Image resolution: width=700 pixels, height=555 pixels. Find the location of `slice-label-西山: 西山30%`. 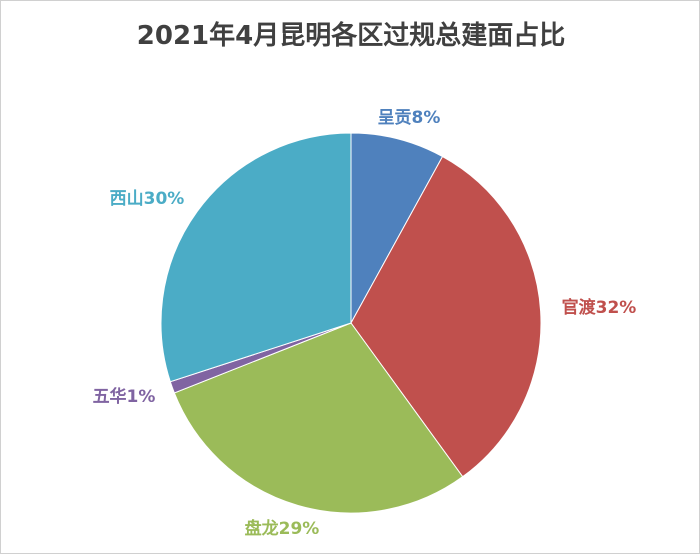

slice-label-西山: 西山30% is located at coordinates (147, 199).